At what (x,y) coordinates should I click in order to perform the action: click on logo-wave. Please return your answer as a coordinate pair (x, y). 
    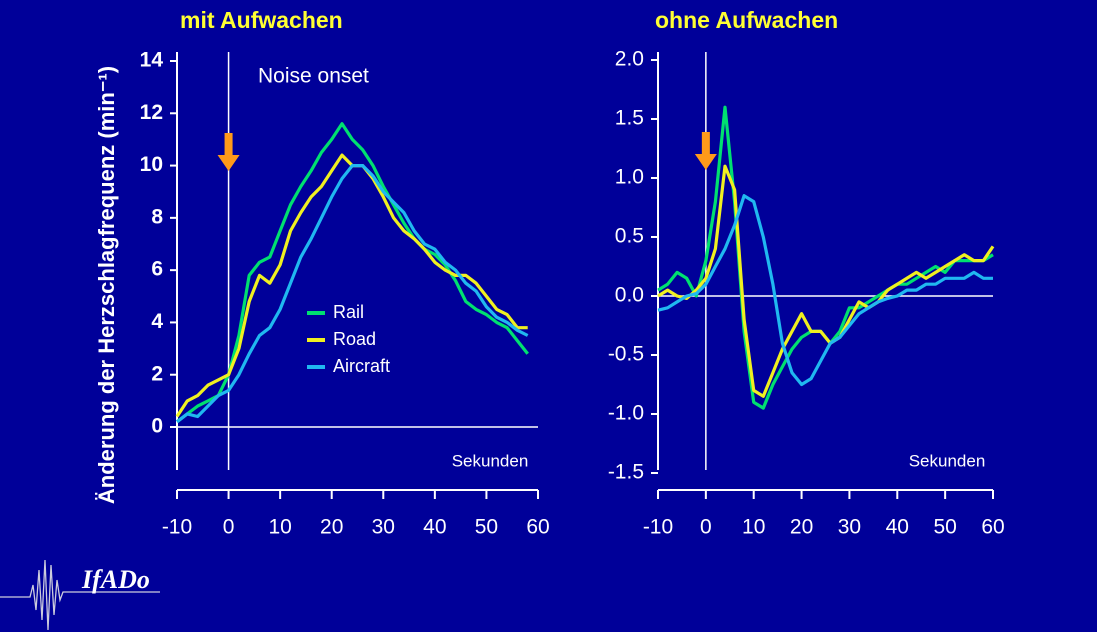
    Looking at the image, I should click on (80, 595).